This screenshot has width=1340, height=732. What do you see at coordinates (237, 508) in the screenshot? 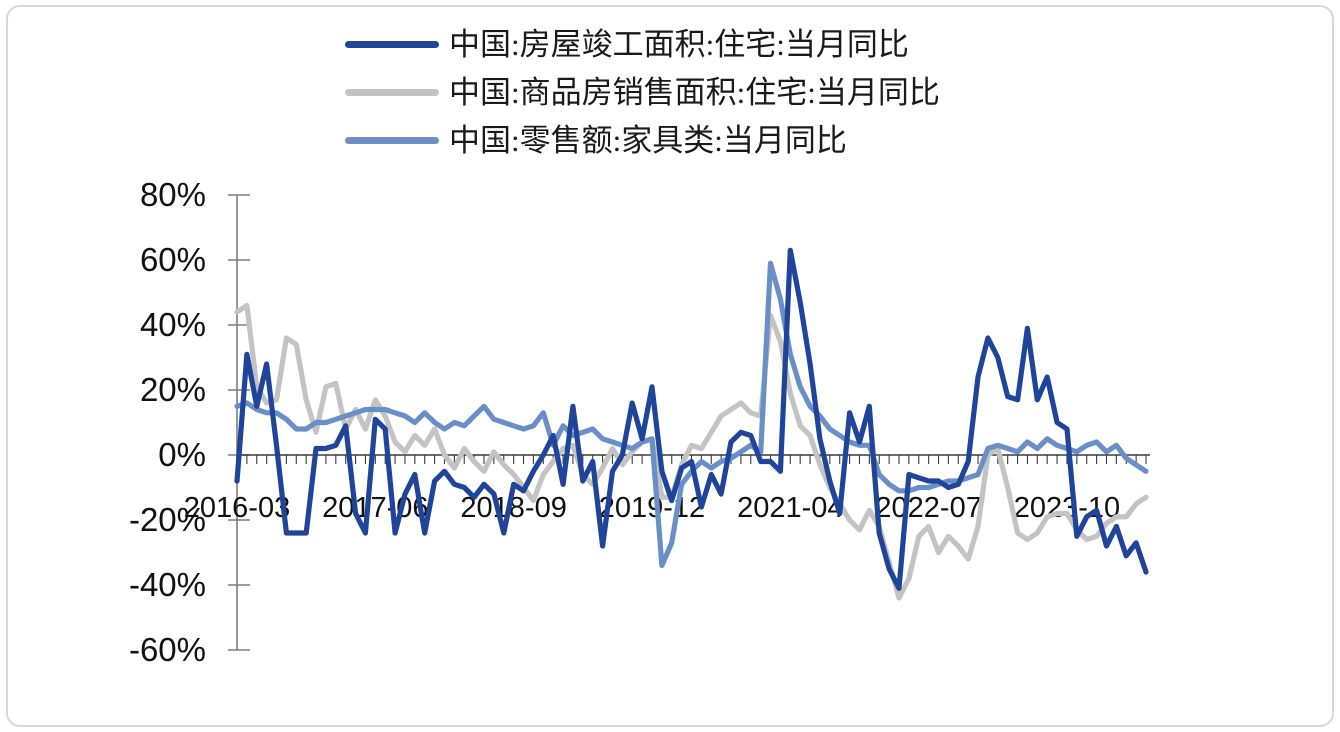
I see `x-axis-tick-label: 2016-03` at bounding box center [237, 508].